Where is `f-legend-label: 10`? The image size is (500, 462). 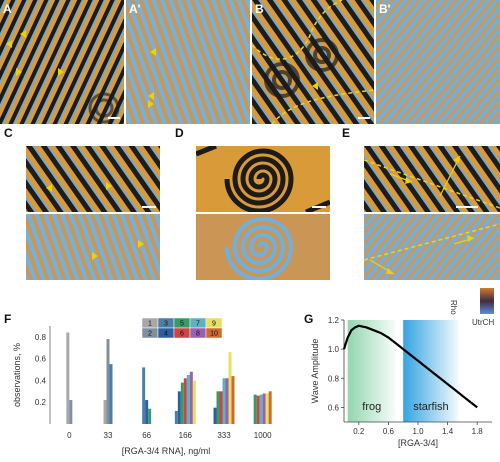 f-legend-label: 10 is located at coordinates (214, 334).